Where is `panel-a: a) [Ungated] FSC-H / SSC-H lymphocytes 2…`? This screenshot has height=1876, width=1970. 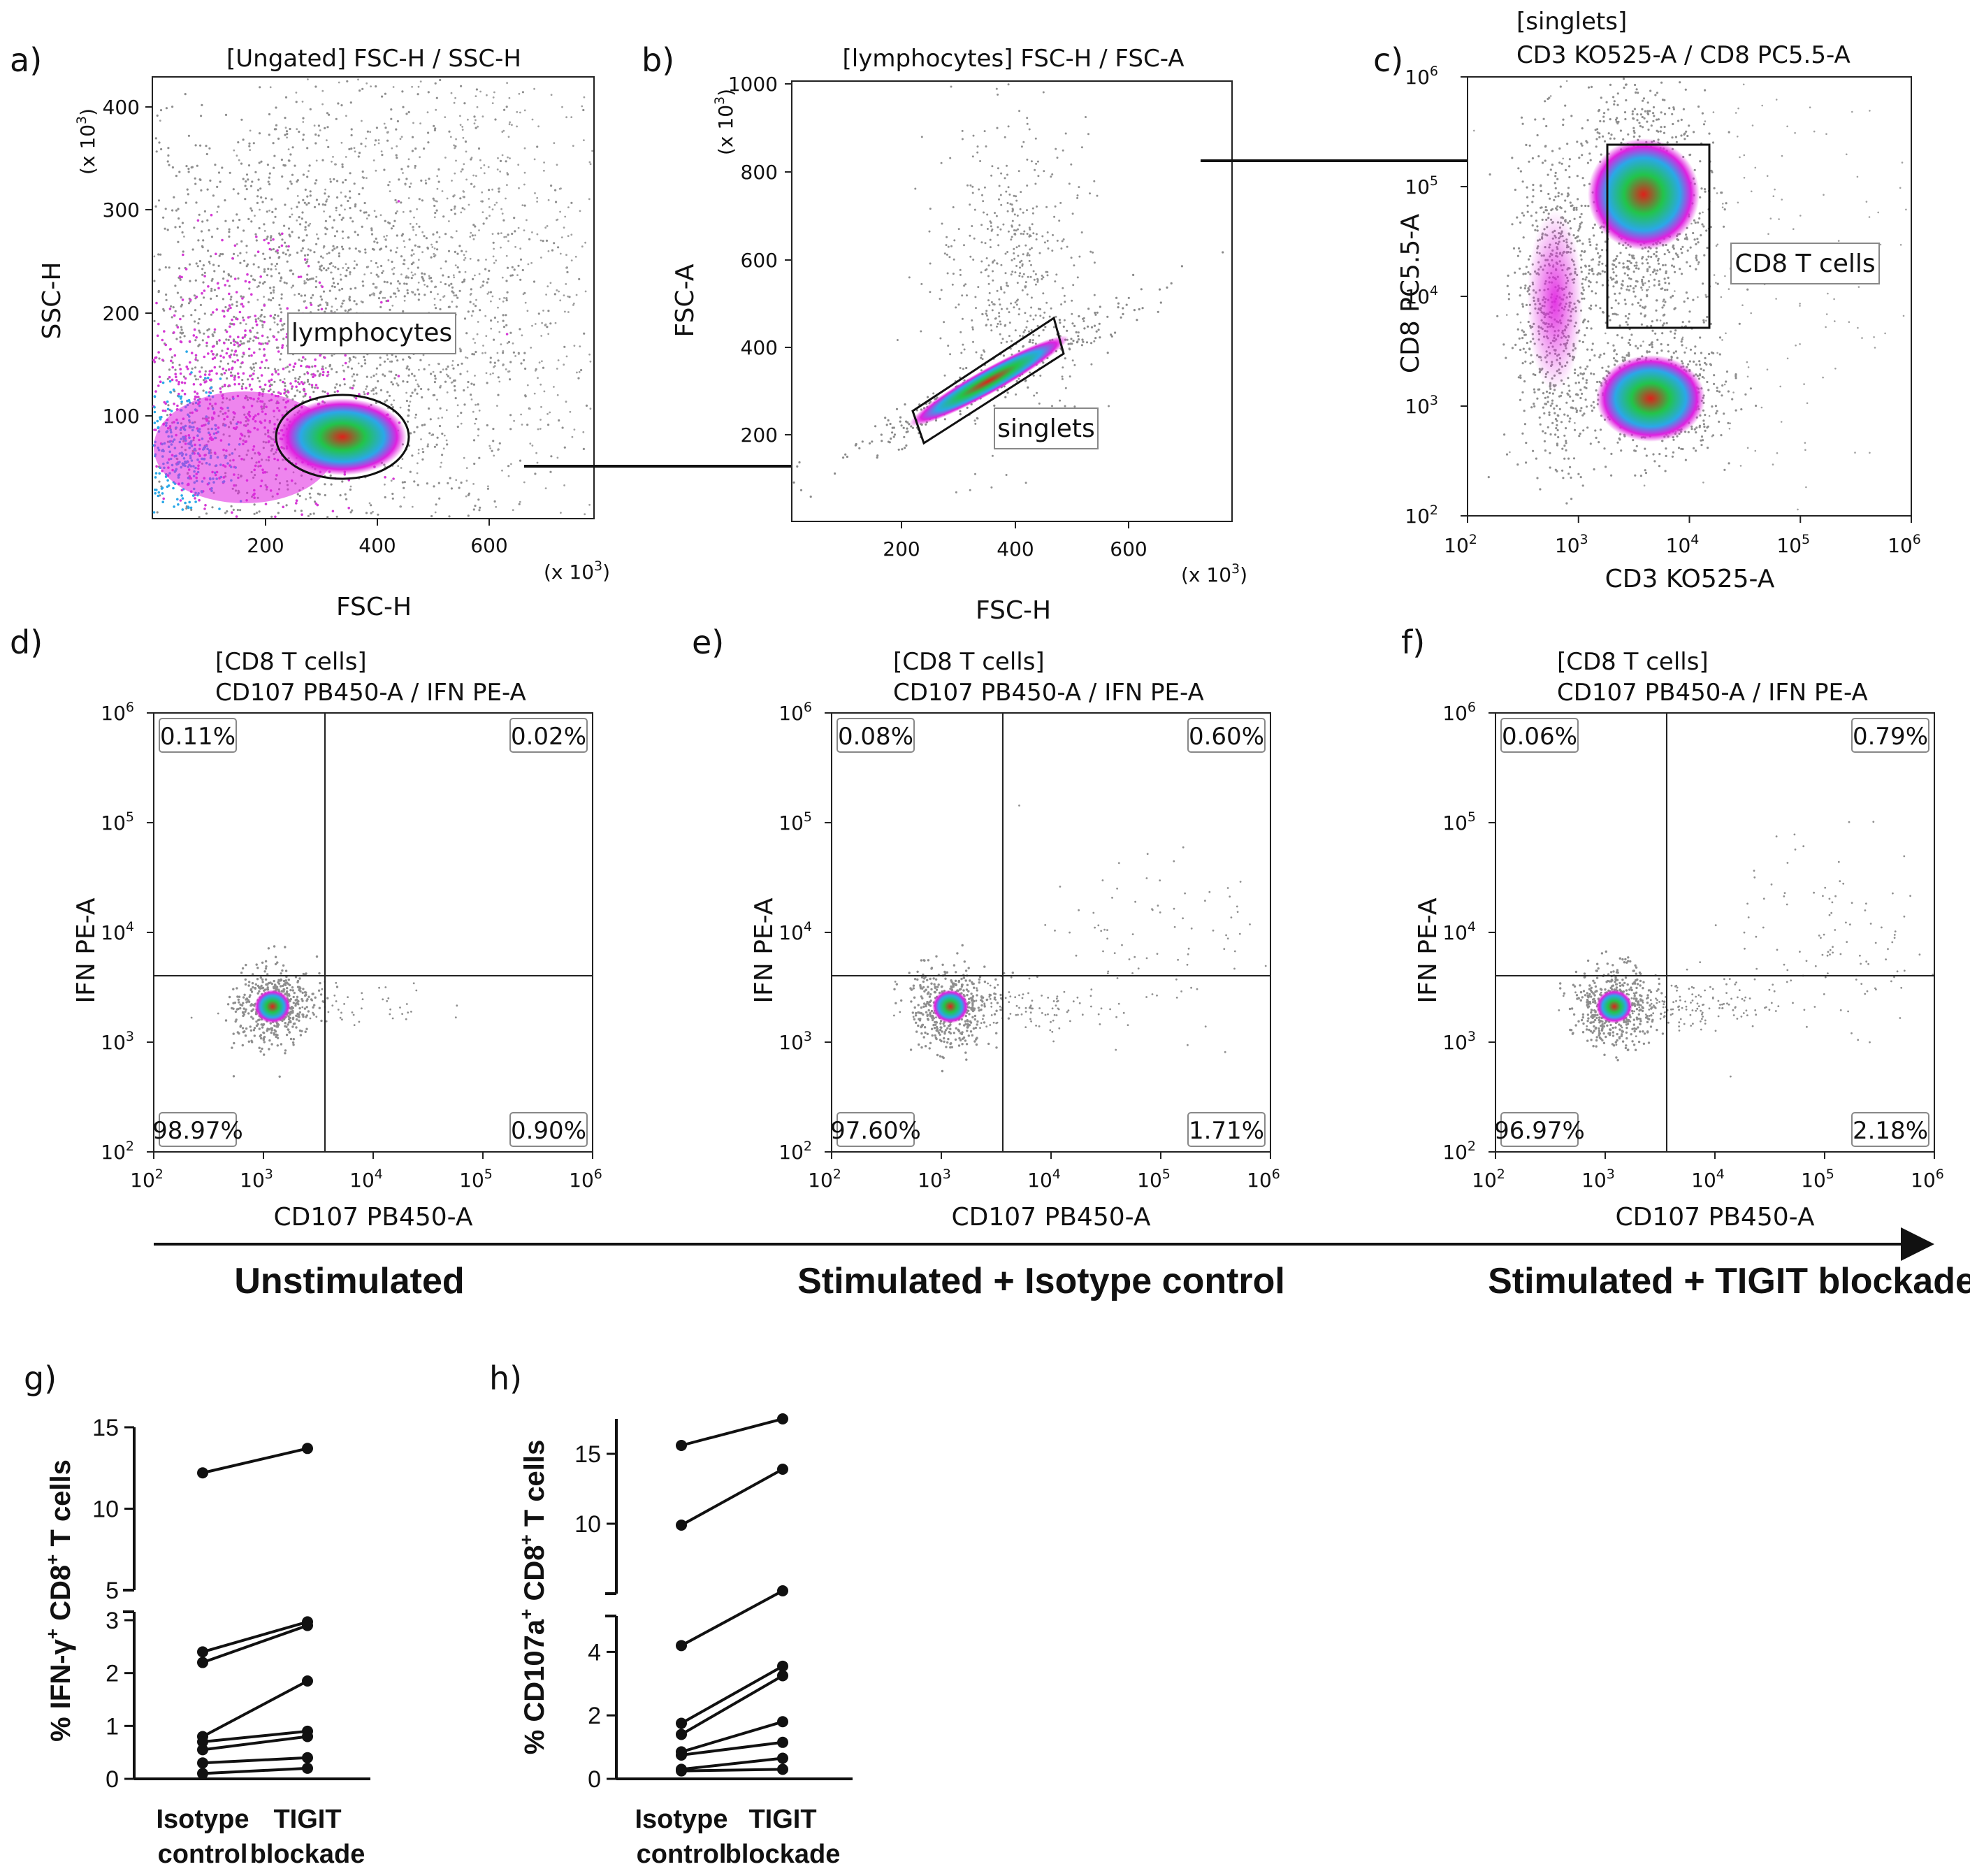
panel-a: a) [Ungated] FSC-H / SSC-H lymphocytes 2… is located at coordinates (310, 331).